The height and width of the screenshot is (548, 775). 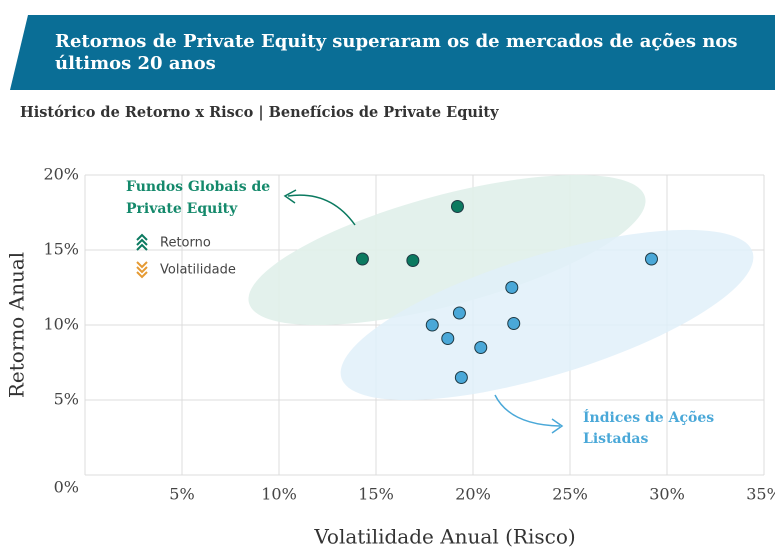 I want to click on x-axis-label: Volatilidade Anual (Risco), so click(x=444, y=536).